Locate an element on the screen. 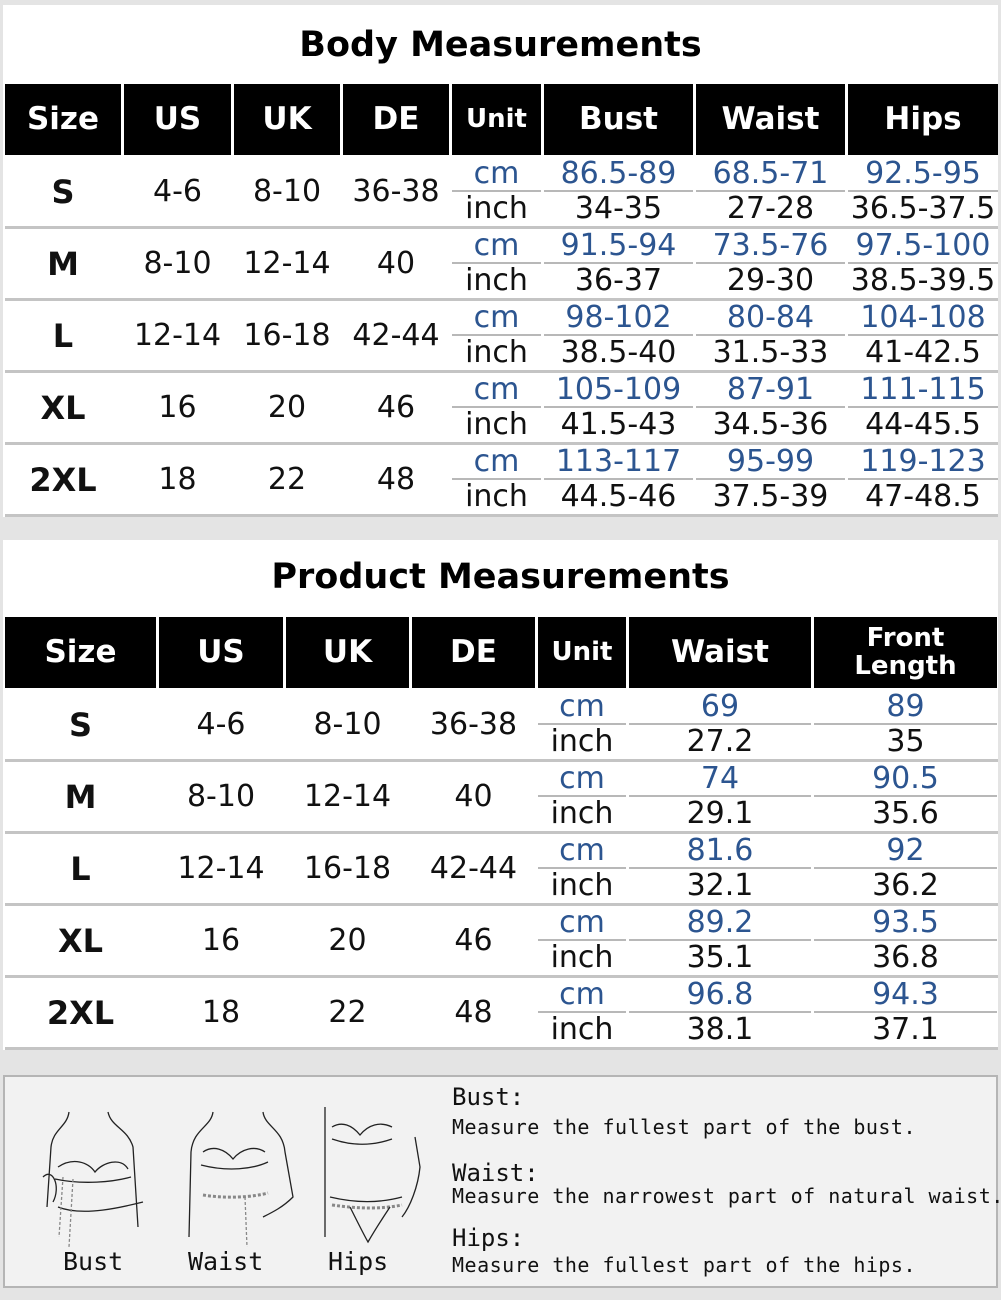 Image resolution: width=1001 pixels, height=1300 pixels. uk-size-cell: 22 is located at coordinates (287, 479).